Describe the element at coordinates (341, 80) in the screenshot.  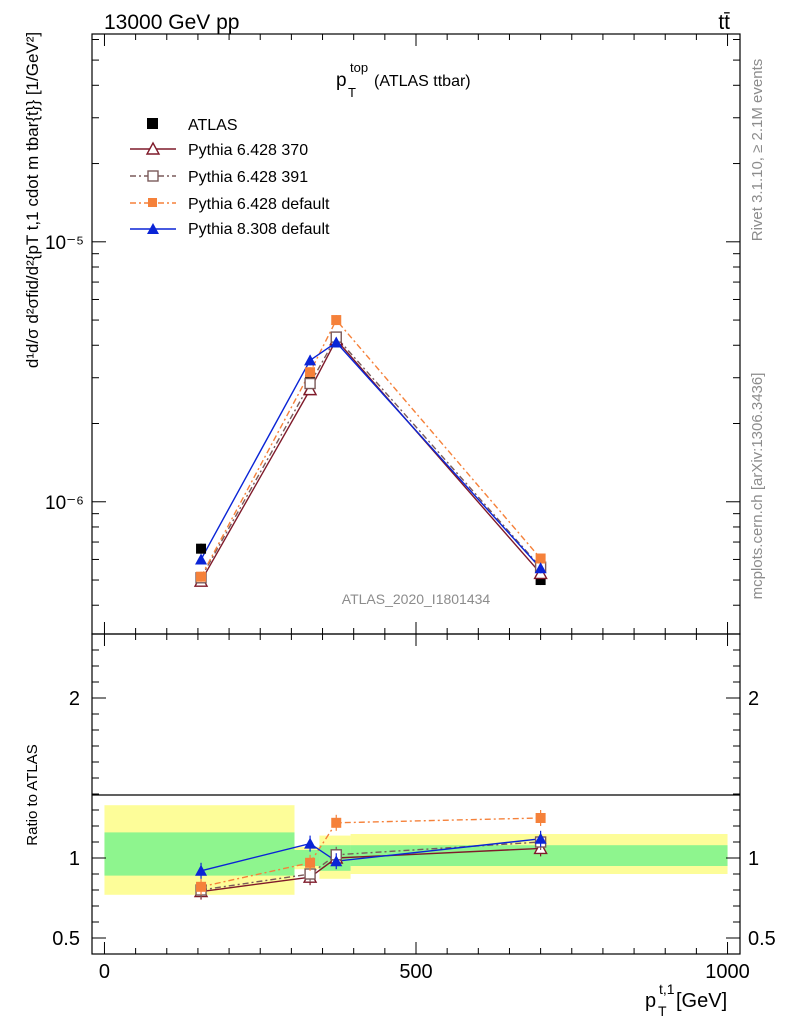
I see `plot-title: p` at that location.